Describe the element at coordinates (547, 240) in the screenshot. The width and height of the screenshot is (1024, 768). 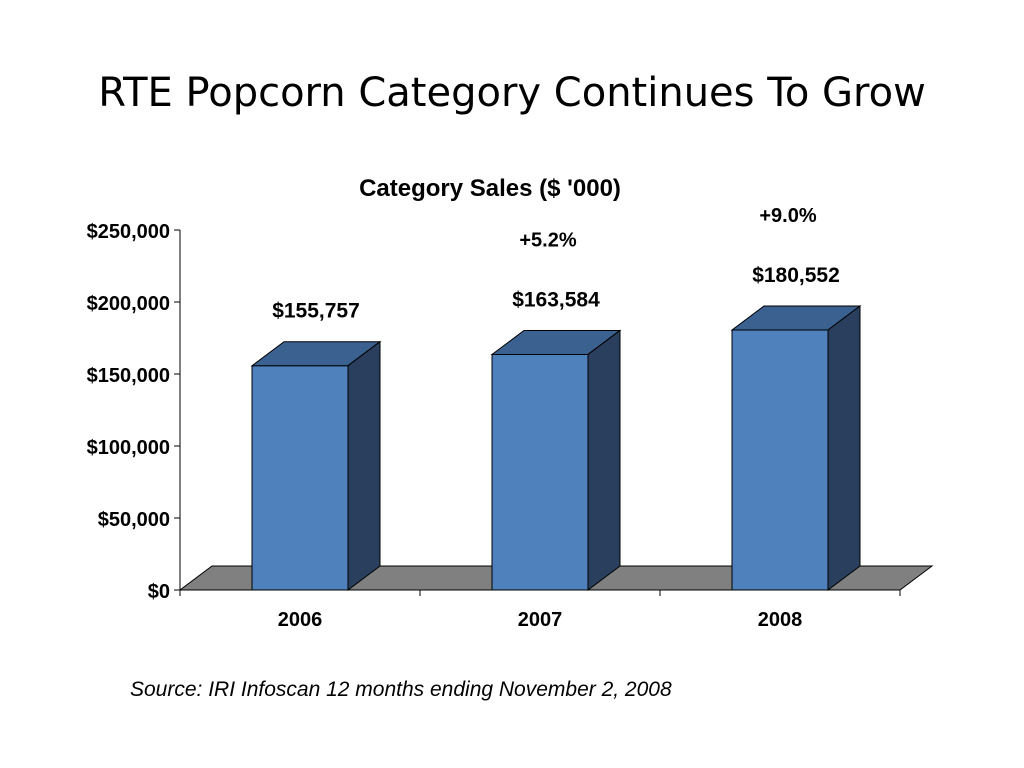
I see `growth-label: +5.2%` at that location.